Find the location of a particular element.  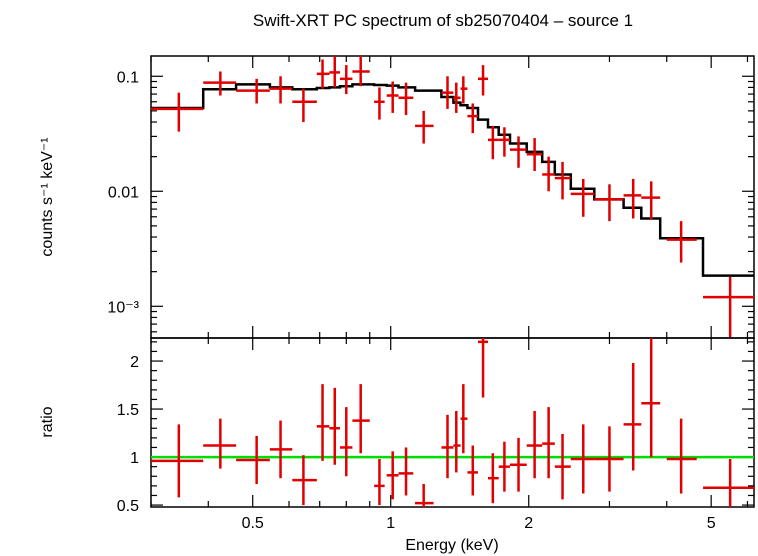

y-tick-label: 0.5 is located at coordinates (128, 506).